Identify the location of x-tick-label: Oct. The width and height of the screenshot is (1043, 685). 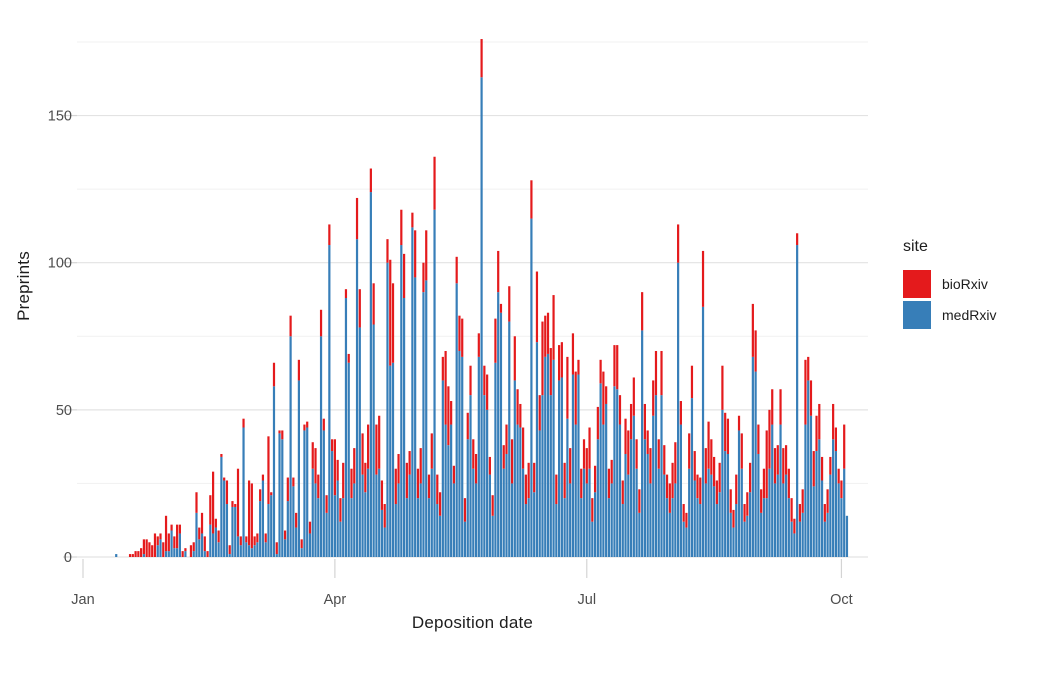
(841, 600).